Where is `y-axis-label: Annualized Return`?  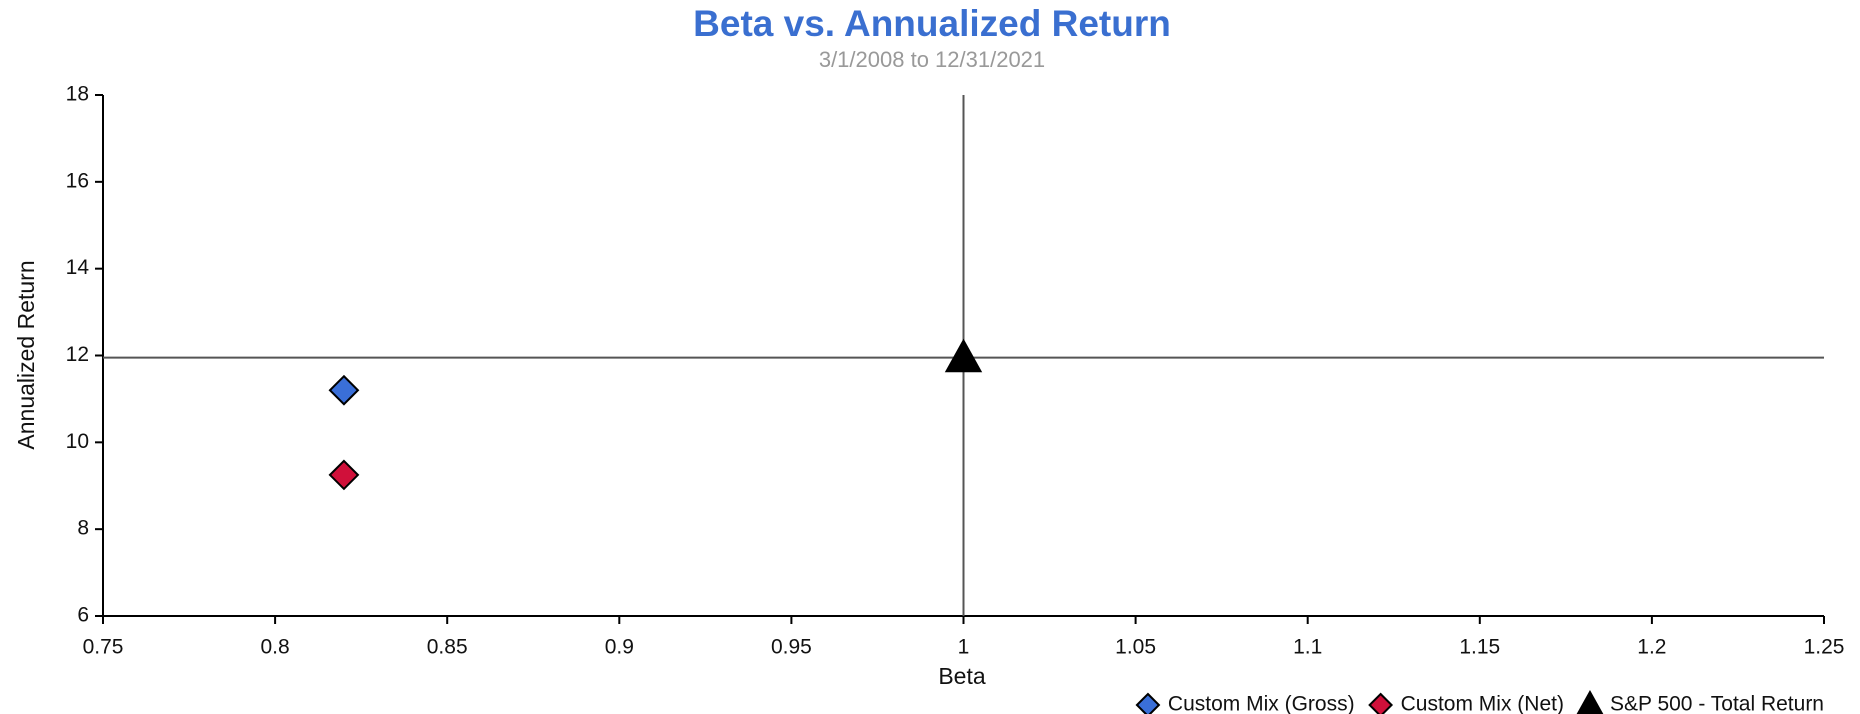 y-axis-label: Annualized Return is located at coordinates (26, 354).